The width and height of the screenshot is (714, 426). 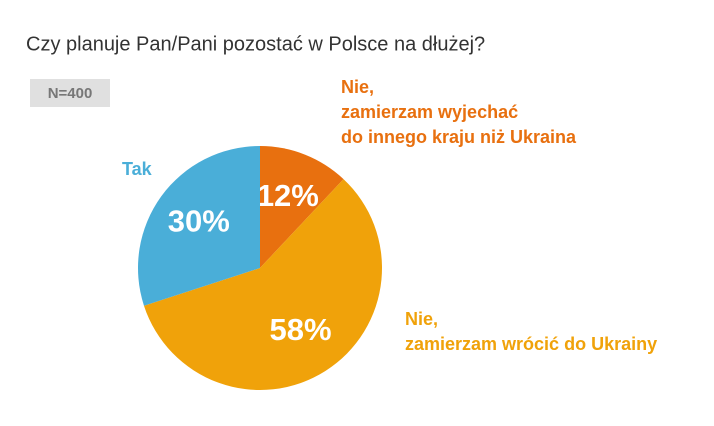 What do you see at coordinates (137, 169) in the screenshot?
I see `category-label: Tak` at bounding box center [137, 169].